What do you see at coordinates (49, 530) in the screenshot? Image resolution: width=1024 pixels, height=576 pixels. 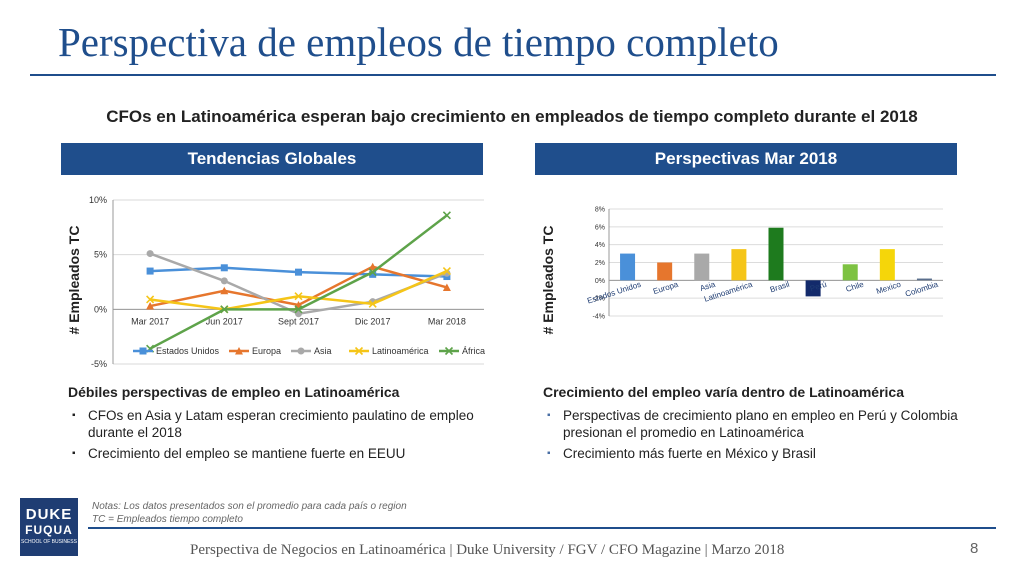 I see `logo-line-2: FUQUA` at bounding box center [49, 530].